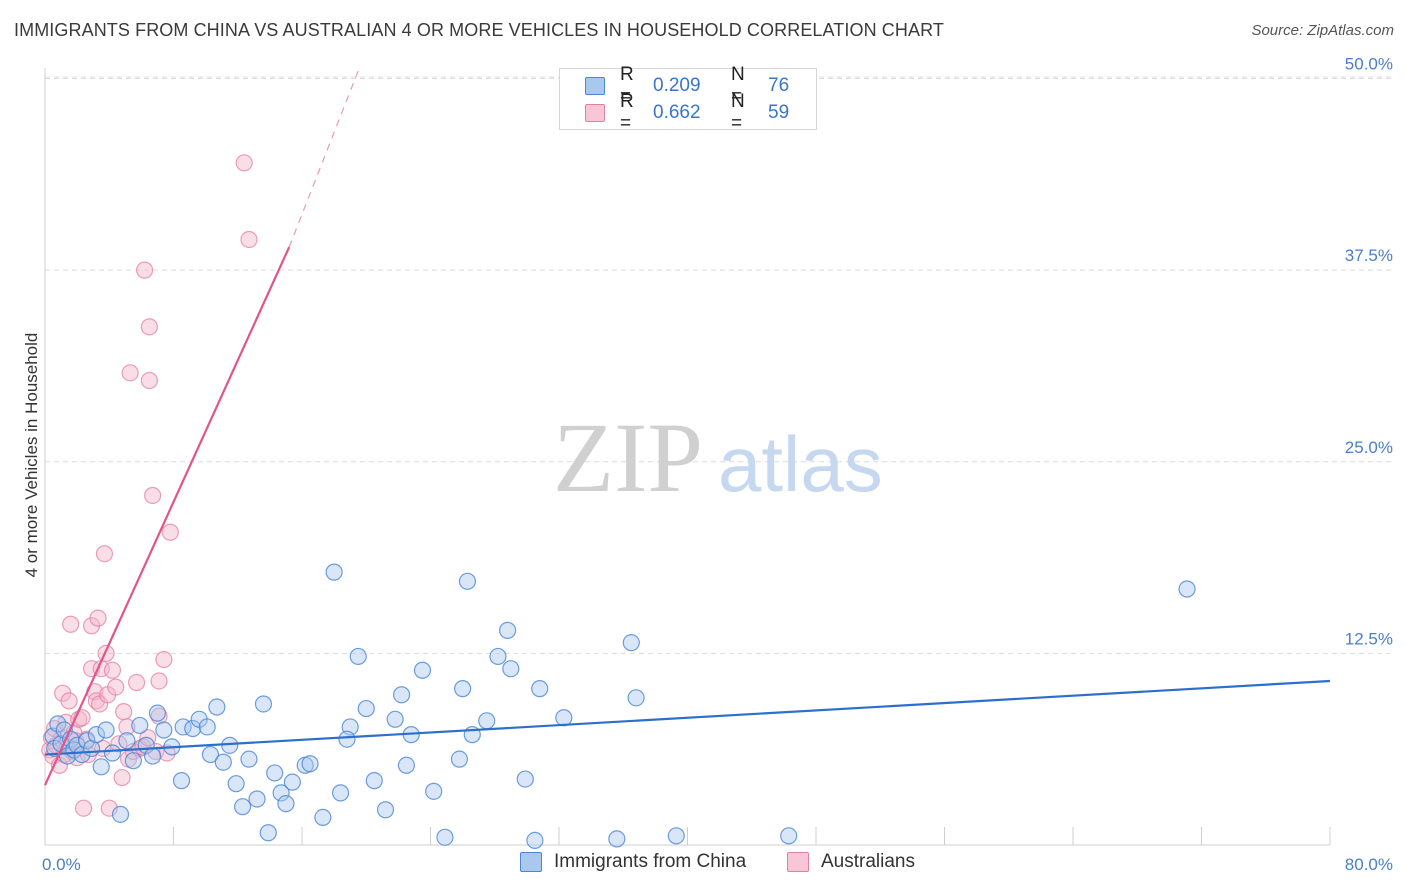 The image size is (1406, 892). Describe the element at coordinates (628, 457) in the screenshot. I see `watermark-zip: ZIP` at that location.